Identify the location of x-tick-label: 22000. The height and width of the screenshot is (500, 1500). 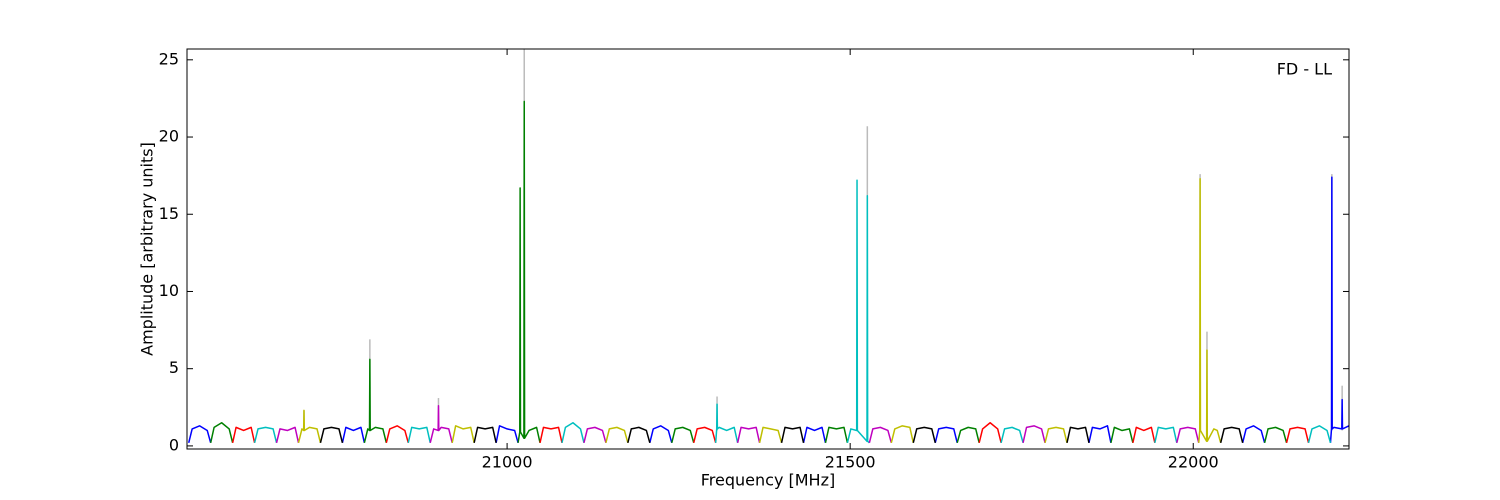
(1193, 462).